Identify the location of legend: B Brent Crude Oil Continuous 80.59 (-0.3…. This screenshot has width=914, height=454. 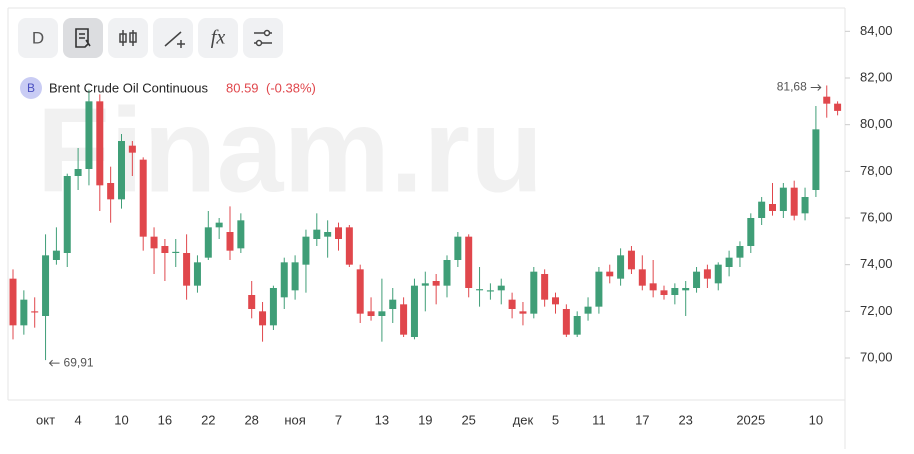
(168, 88).